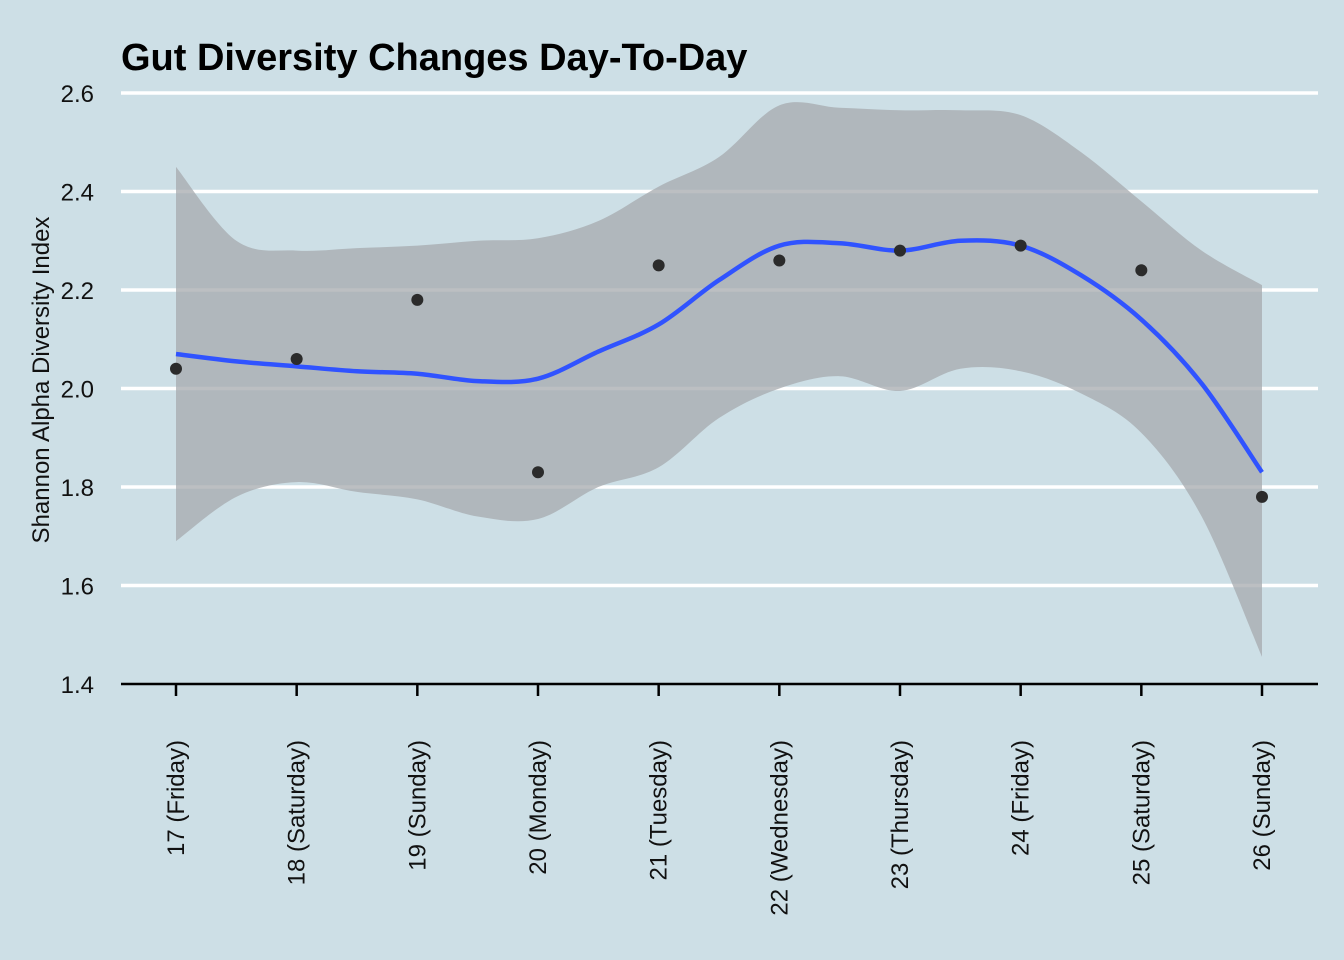 The width and height of the screenshot is (1344, 960). What do you see at coordinates (1262, 805) in the screenshot?
I see `x-tick-label: 26 (Sunday)` at bounding box center [1262, 805].